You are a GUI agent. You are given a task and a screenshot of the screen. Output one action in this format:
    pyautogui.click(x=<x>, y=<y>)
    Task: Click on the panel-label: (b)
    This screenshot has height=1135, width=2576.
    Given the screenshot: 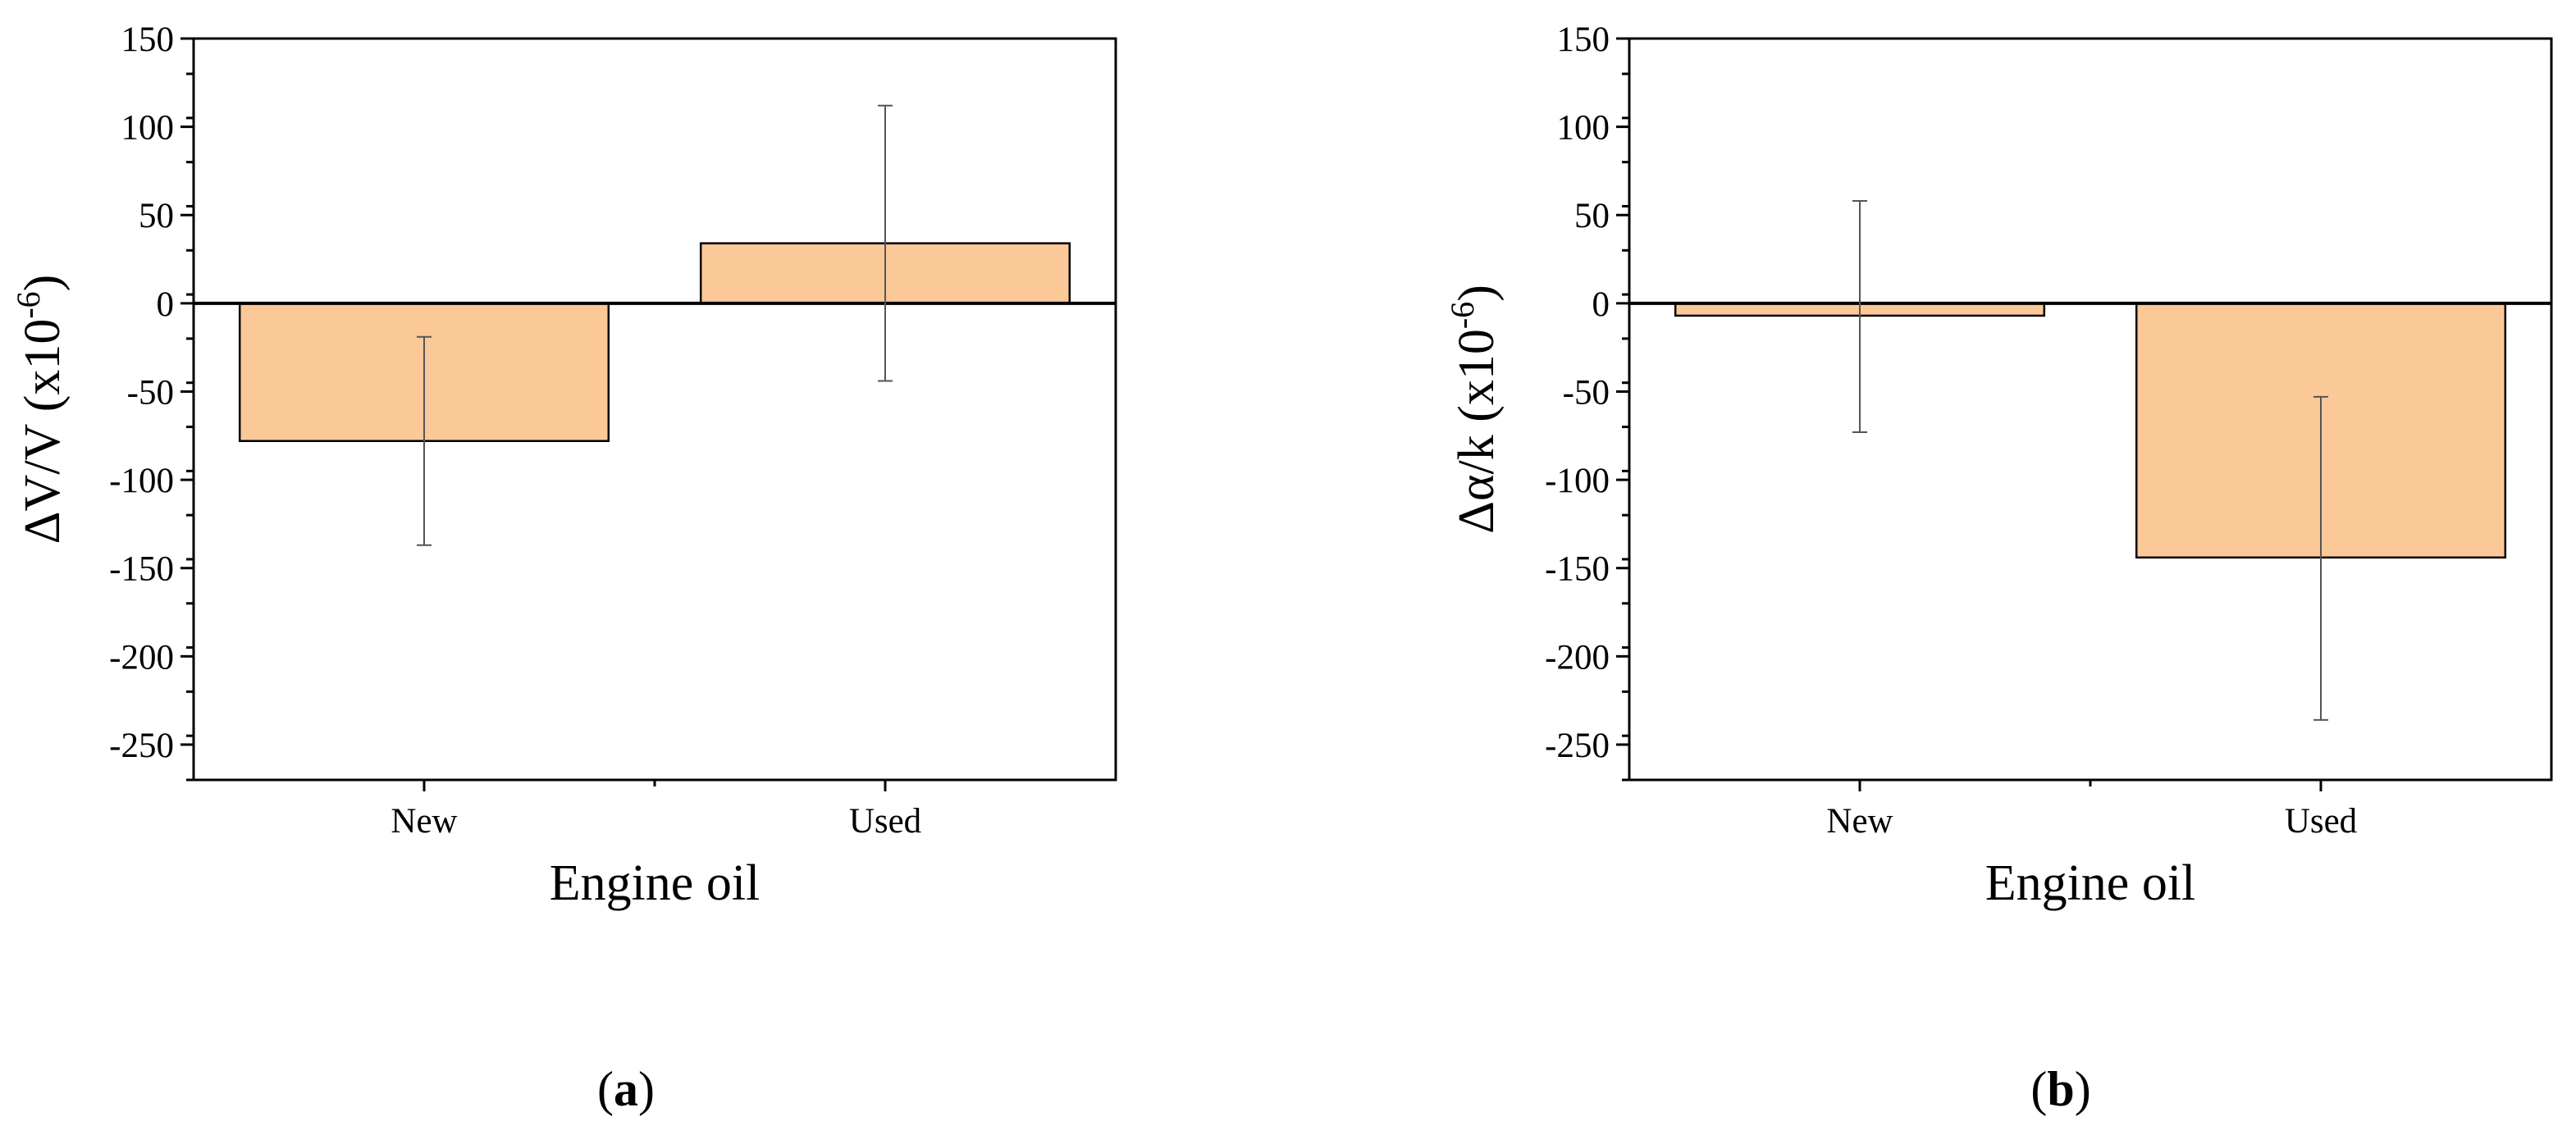 What is the action you would take?
    pyautogui.click(x=2060, y=1089)
    